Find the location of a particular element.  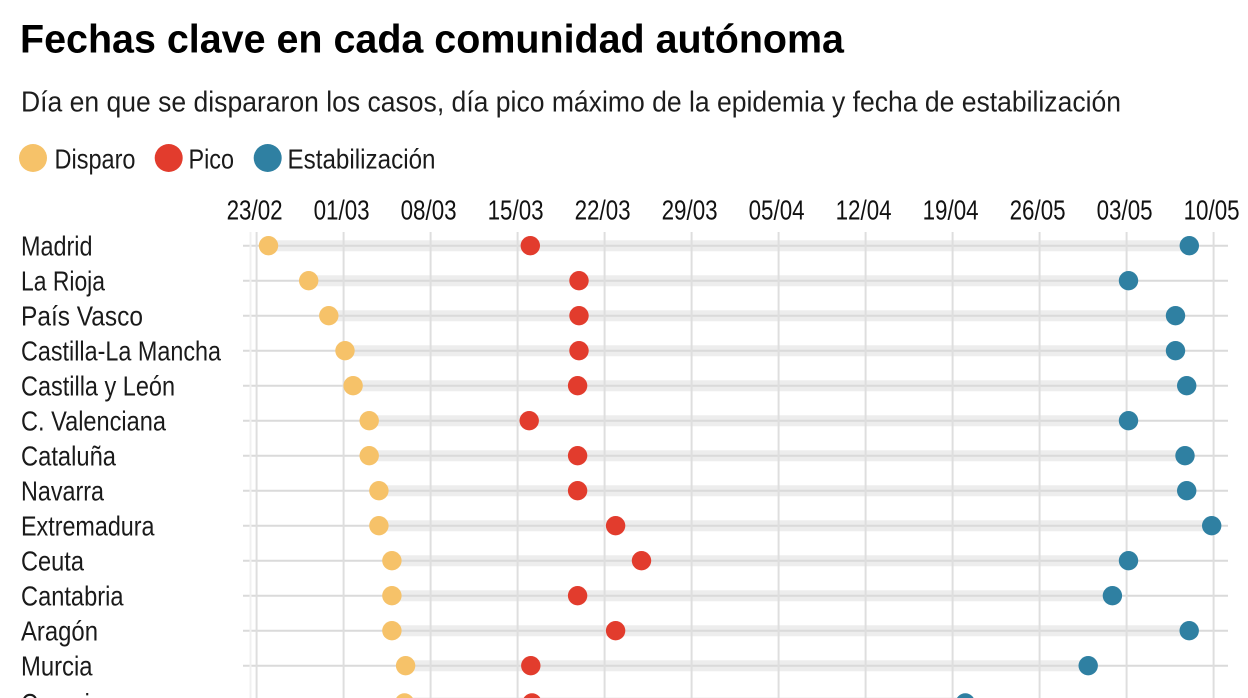

svg-text: Cataluña is located at coordinates (68, 456).